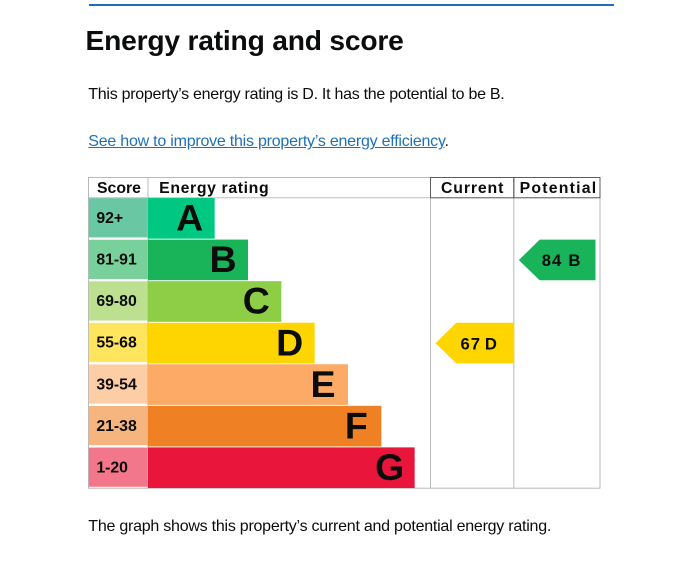  Describe the element at coordinates (472, 188) in the screenshot. I see `svg-text: Current` at that location.